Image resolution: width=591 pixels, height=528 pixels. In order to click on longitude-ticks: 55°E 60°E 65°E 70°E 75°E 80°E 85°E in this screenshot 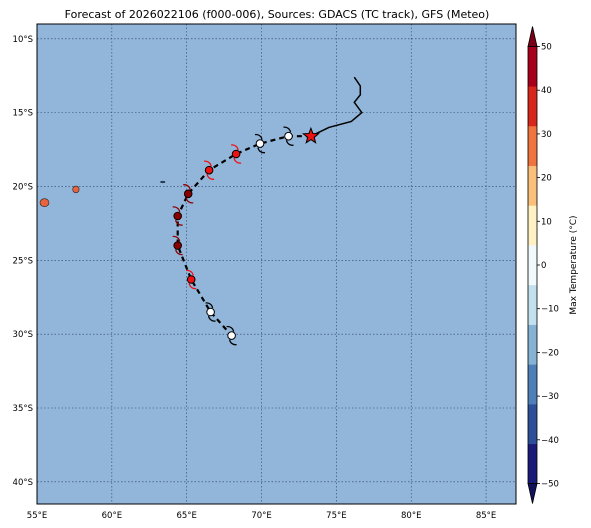, I will do `click(262, 516)`.